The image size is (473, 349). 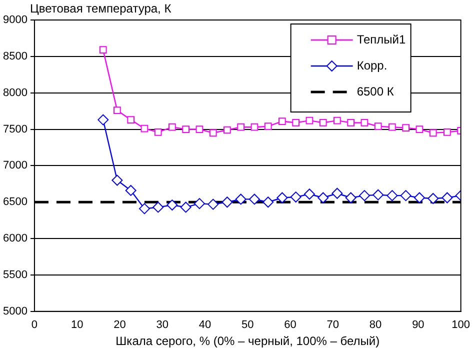 I want to click on y-tick-label: 6500, so click(x=15, y=202).